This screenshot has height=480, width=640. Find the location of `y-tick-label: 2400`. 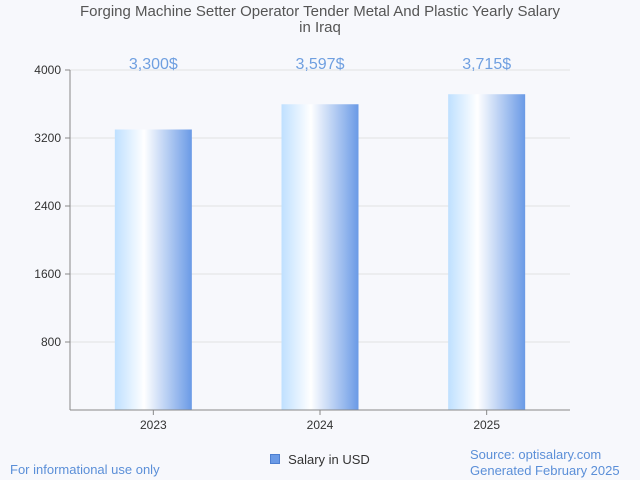

y-tick-label: 2400 is located at coordinates (47, 206).